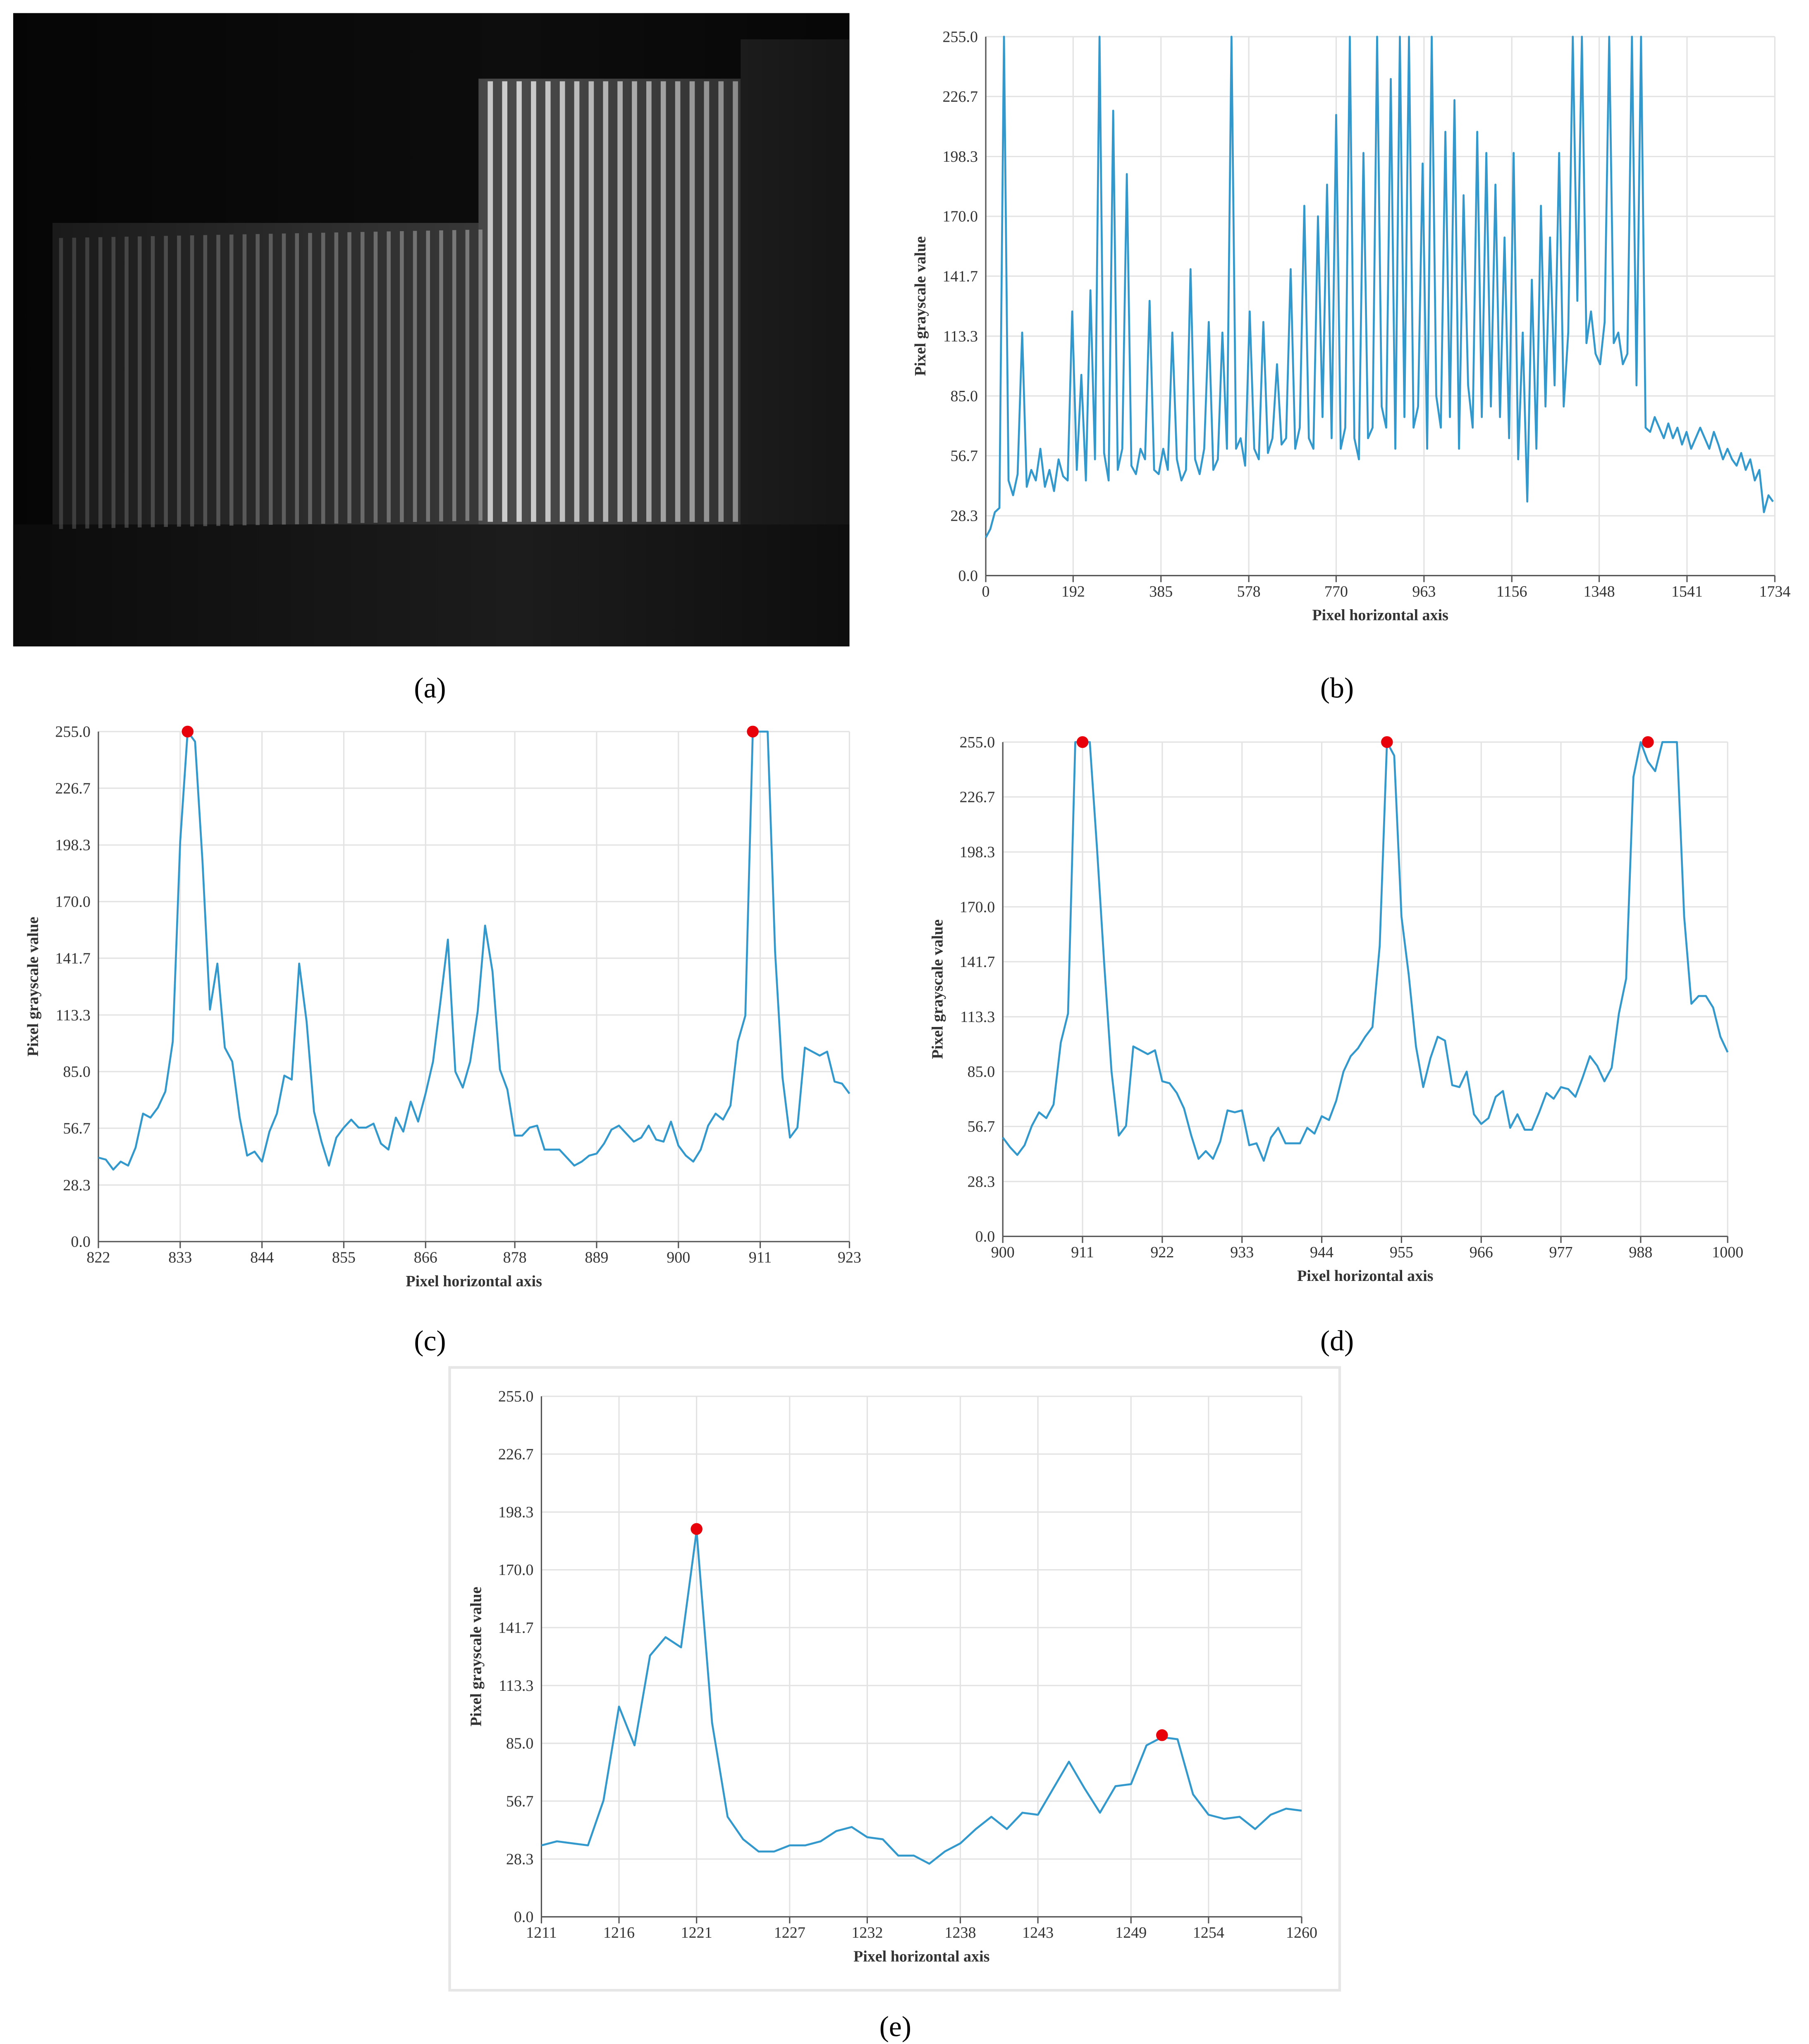 Image resolution: width=1809 pixels, height=2044 pixels. What do you see at coordinates (1162, 1252) in the screenshot?
I see `x-tick-label: 922` at bounding box center [1162, 1252].